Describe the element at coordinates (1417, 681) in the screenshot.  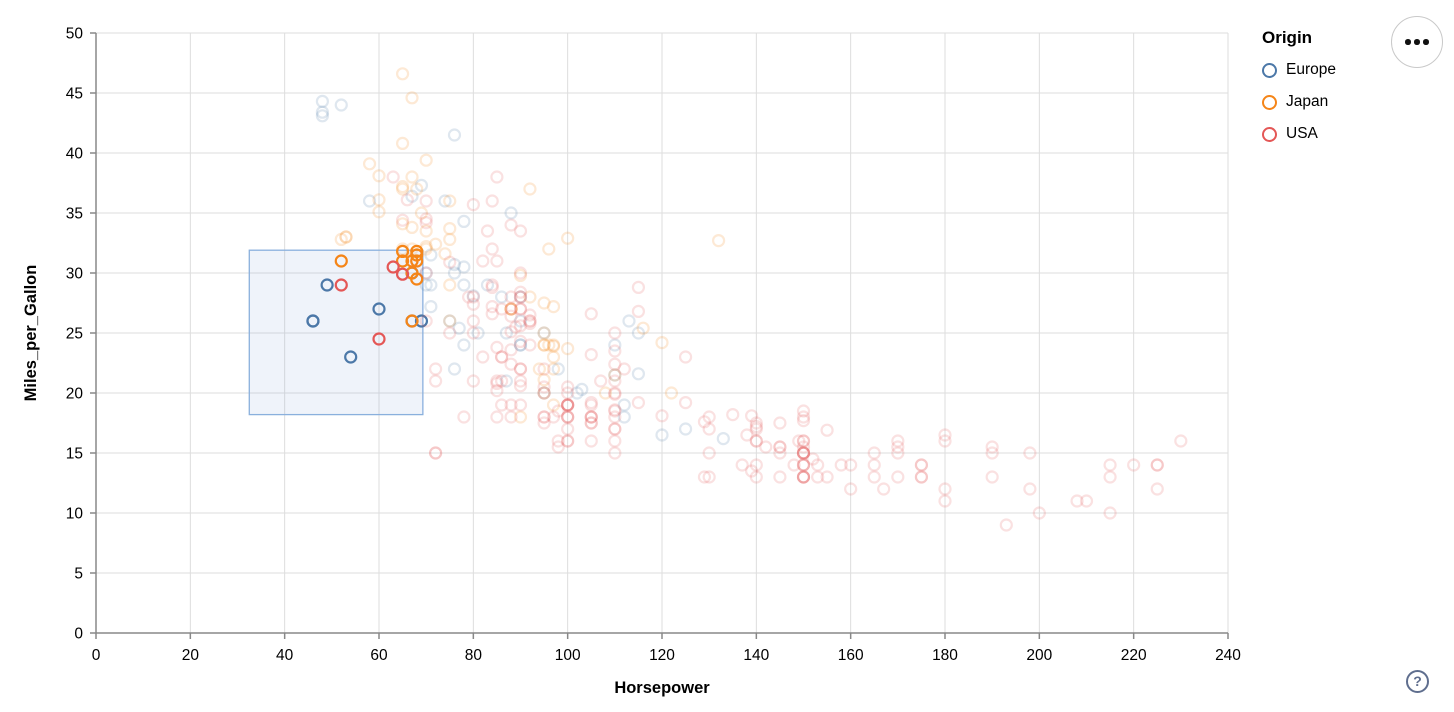
I see `help-button: ?` at that location.